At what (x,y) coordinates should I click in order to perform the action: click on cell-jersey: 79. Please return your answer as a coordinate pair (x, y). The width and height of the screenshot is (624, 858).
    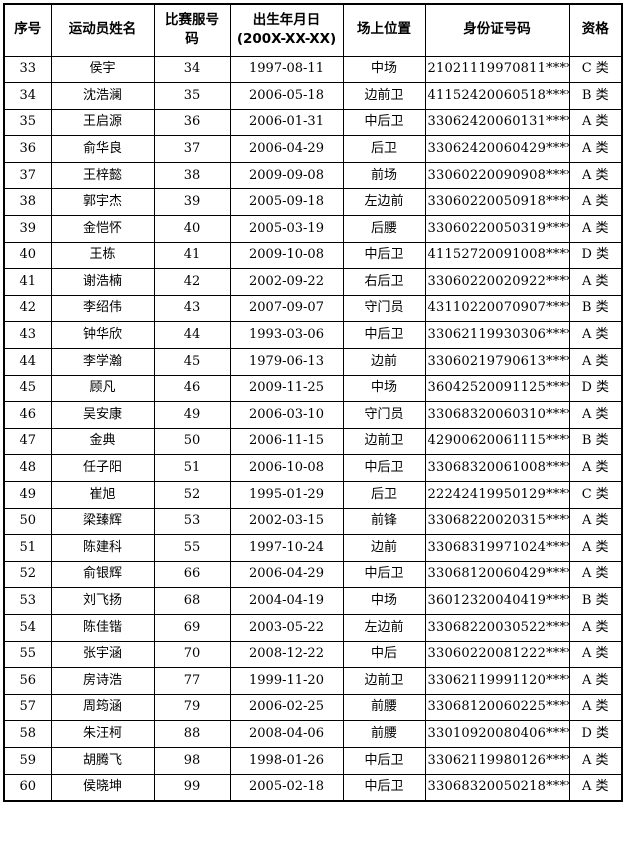
    Looking at the image, I should click on (192, 707).